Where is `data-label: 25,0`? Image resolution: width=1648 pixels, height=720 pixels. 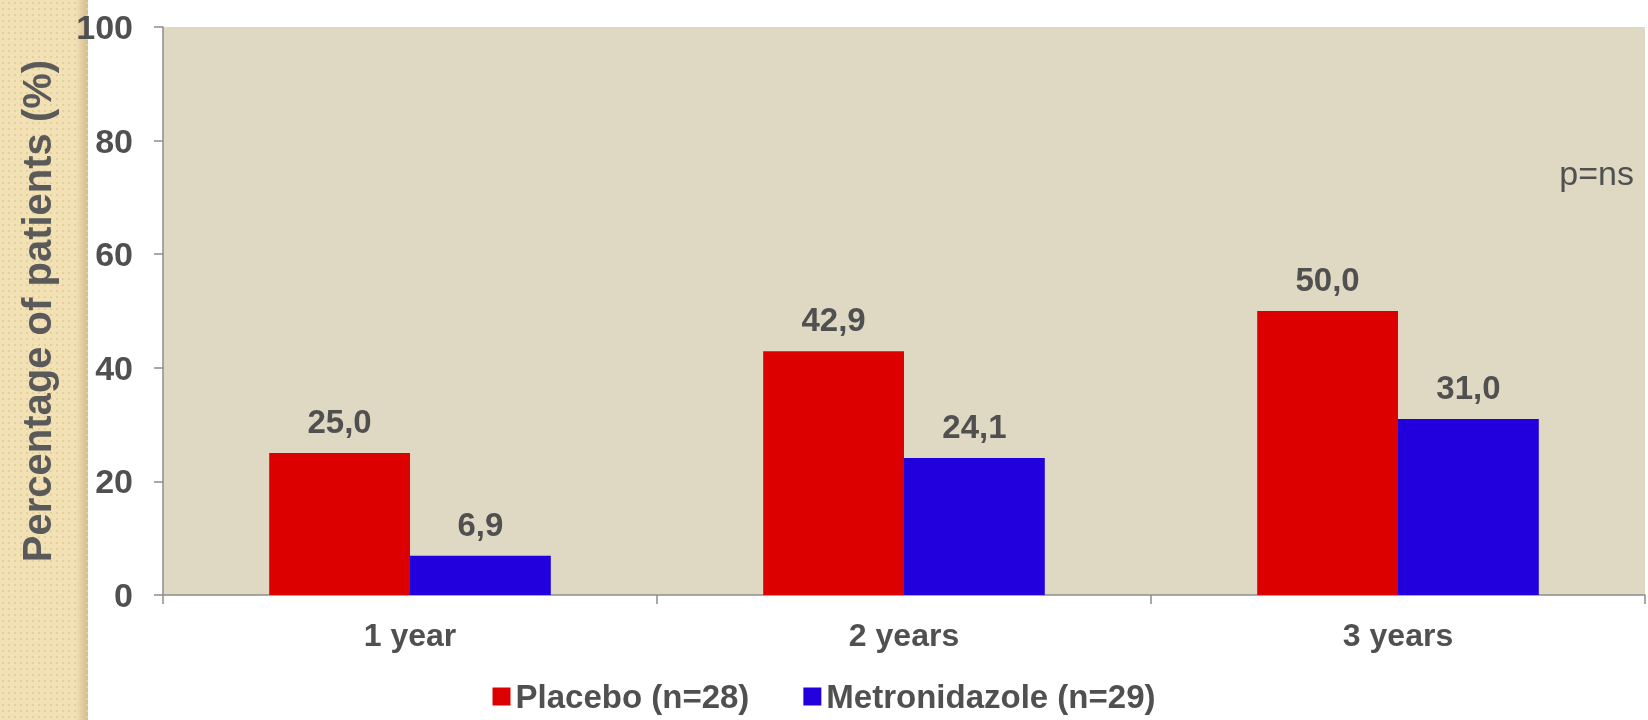 data-label: 25,0 is located at coordinates (339, 421).